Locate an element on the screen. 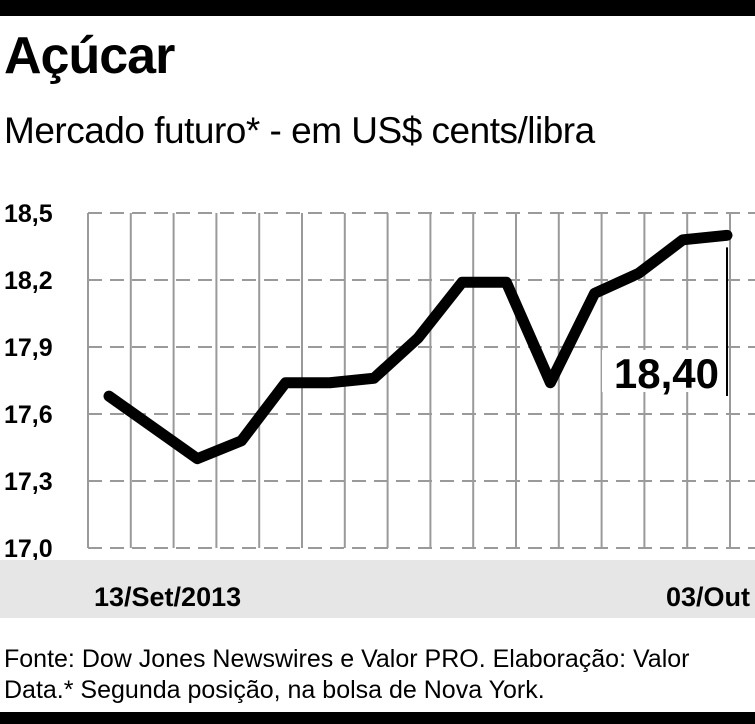 The width and height of the screenshot is (755, 724). y-tick-label: 18,5 is located at coordinates (28, 214).